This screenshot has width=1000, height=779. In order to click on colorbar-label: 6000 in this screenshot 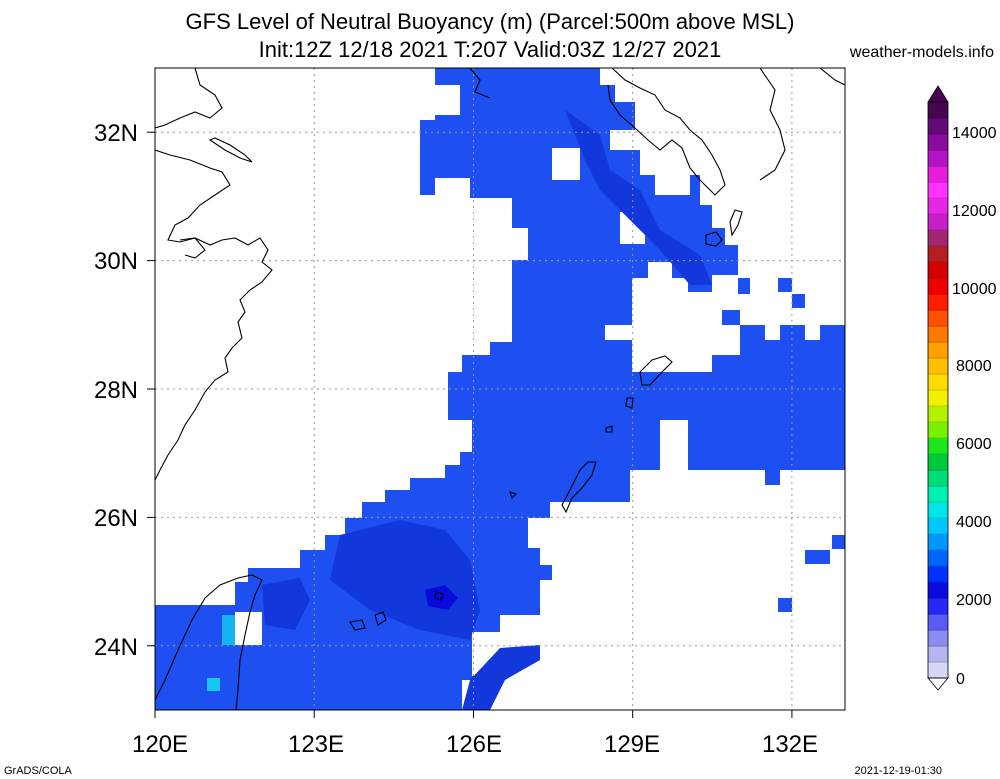, I will do `click(974, 444)`.